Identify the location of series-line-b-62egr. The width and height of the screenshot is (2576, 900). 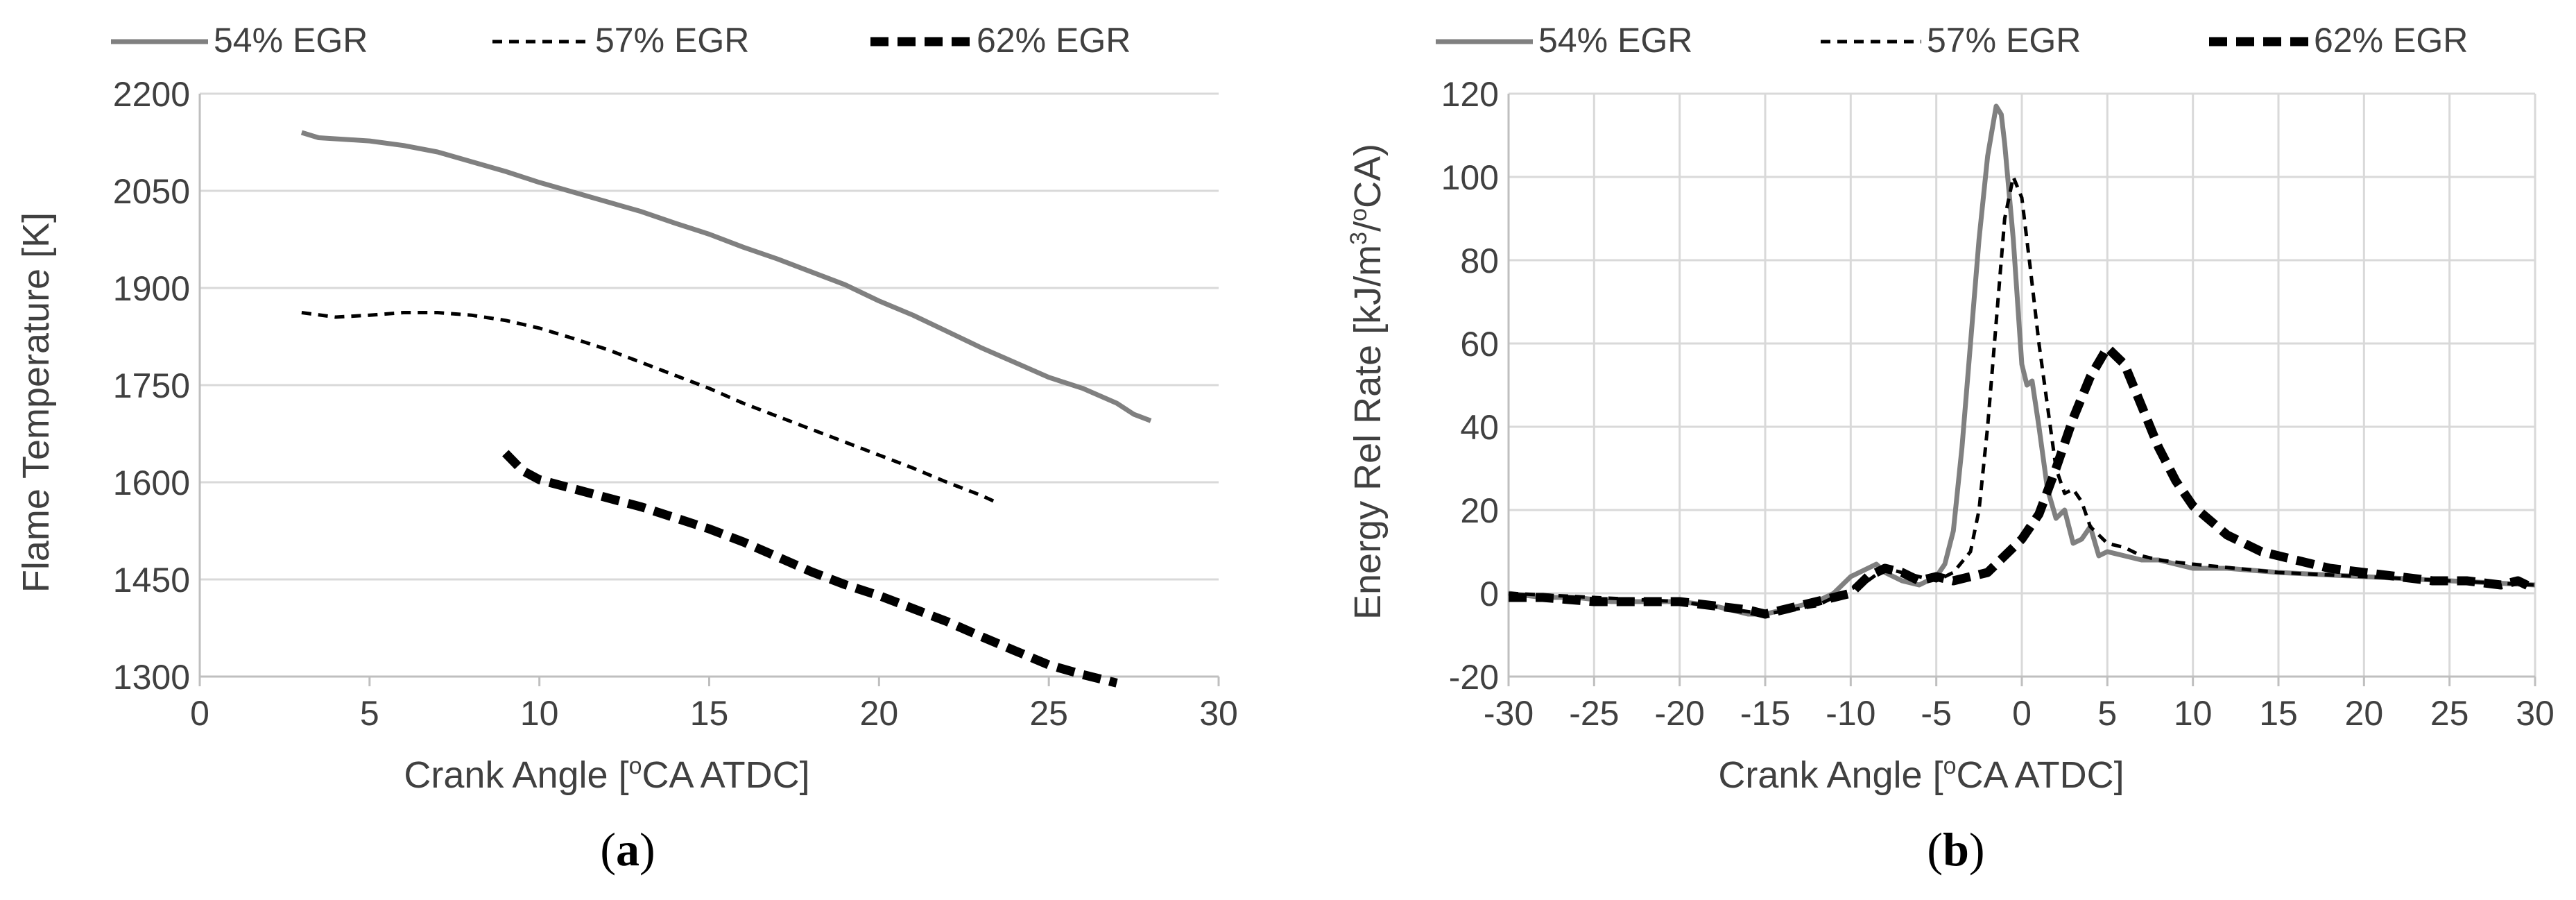
(2023, 481).